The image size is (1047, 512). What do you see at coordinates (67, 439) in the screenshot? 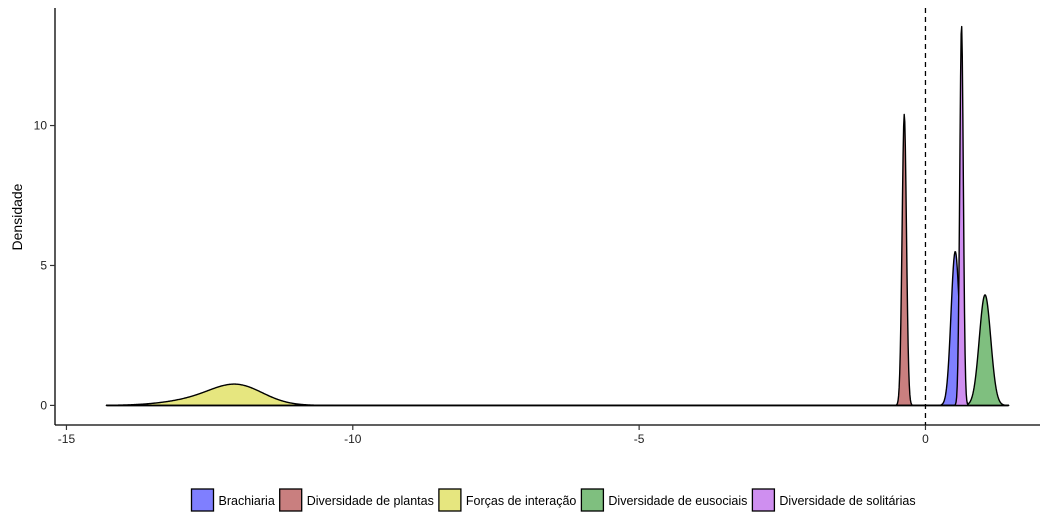
I see `x-tick-label: -15` at bounding box center [67, 439].